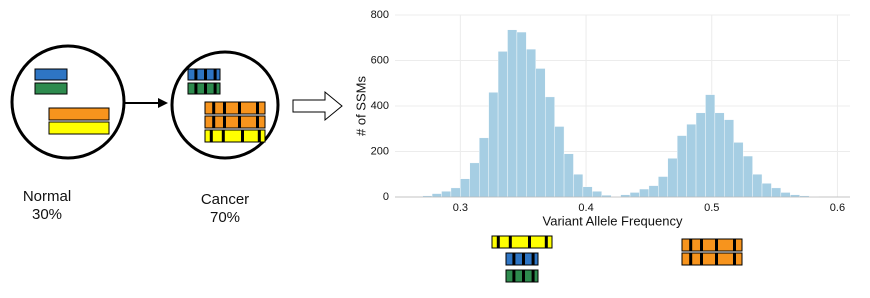 This screenshot has width=870, height=298. Describe the element at coordinates (711, 208) in the screenshot. I see `x-tick-label: 0.5` at that location.